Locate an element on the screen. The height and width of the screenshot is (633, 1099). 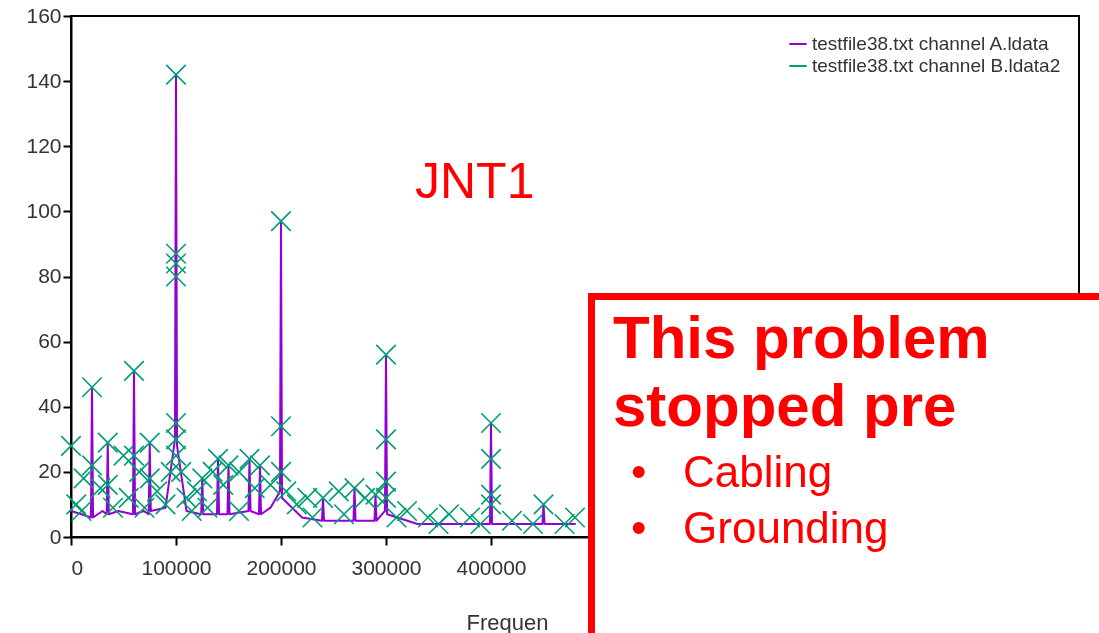
x-tick-label: 0 is located at coordinates (77, 567).